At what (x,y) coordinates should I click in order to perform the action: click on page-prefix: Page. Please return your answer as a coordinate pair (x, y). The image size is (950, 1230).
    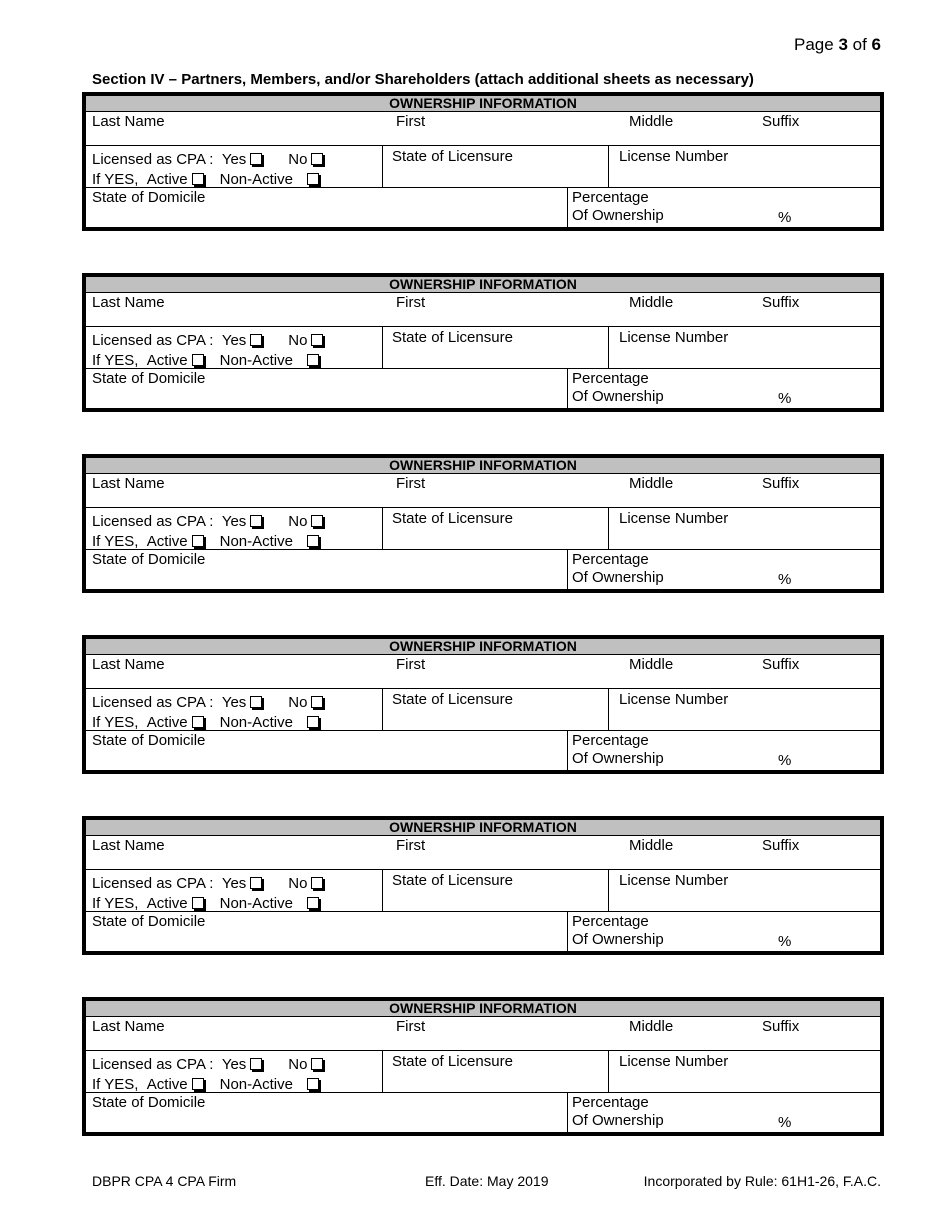
    Looking at the image, I should click on (816, 44).